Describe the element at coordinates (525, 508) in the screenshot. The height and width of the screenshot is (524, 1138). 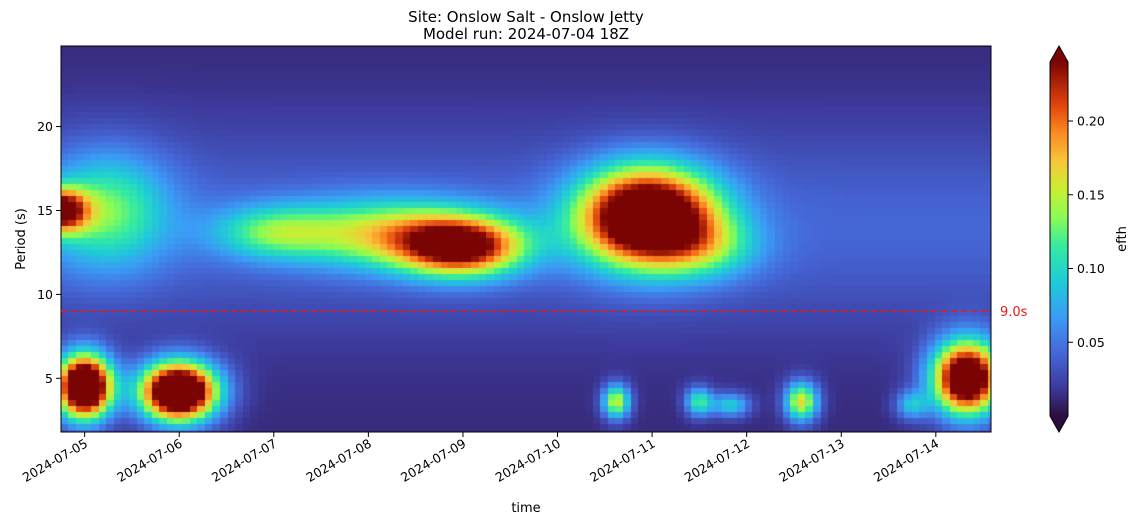
I see `x-axis-label: time` at that location.